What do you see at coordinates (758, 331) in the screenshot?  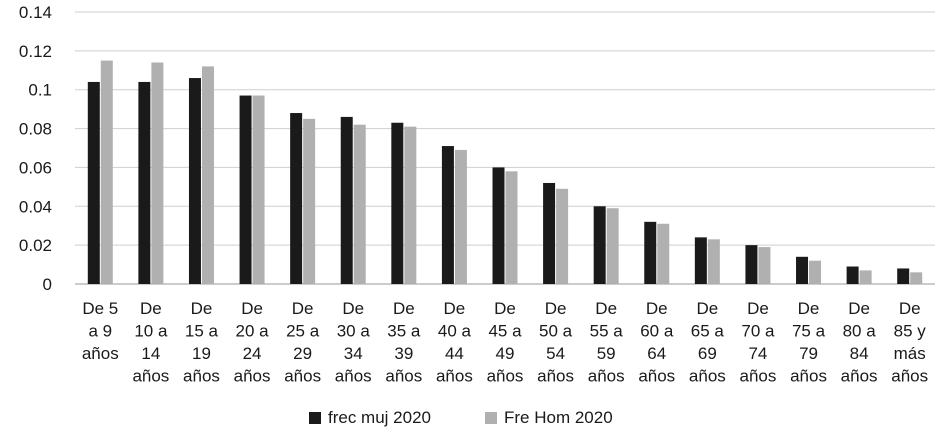 I see `x-tick-label: 70 a` at bounding box center [758, 331].